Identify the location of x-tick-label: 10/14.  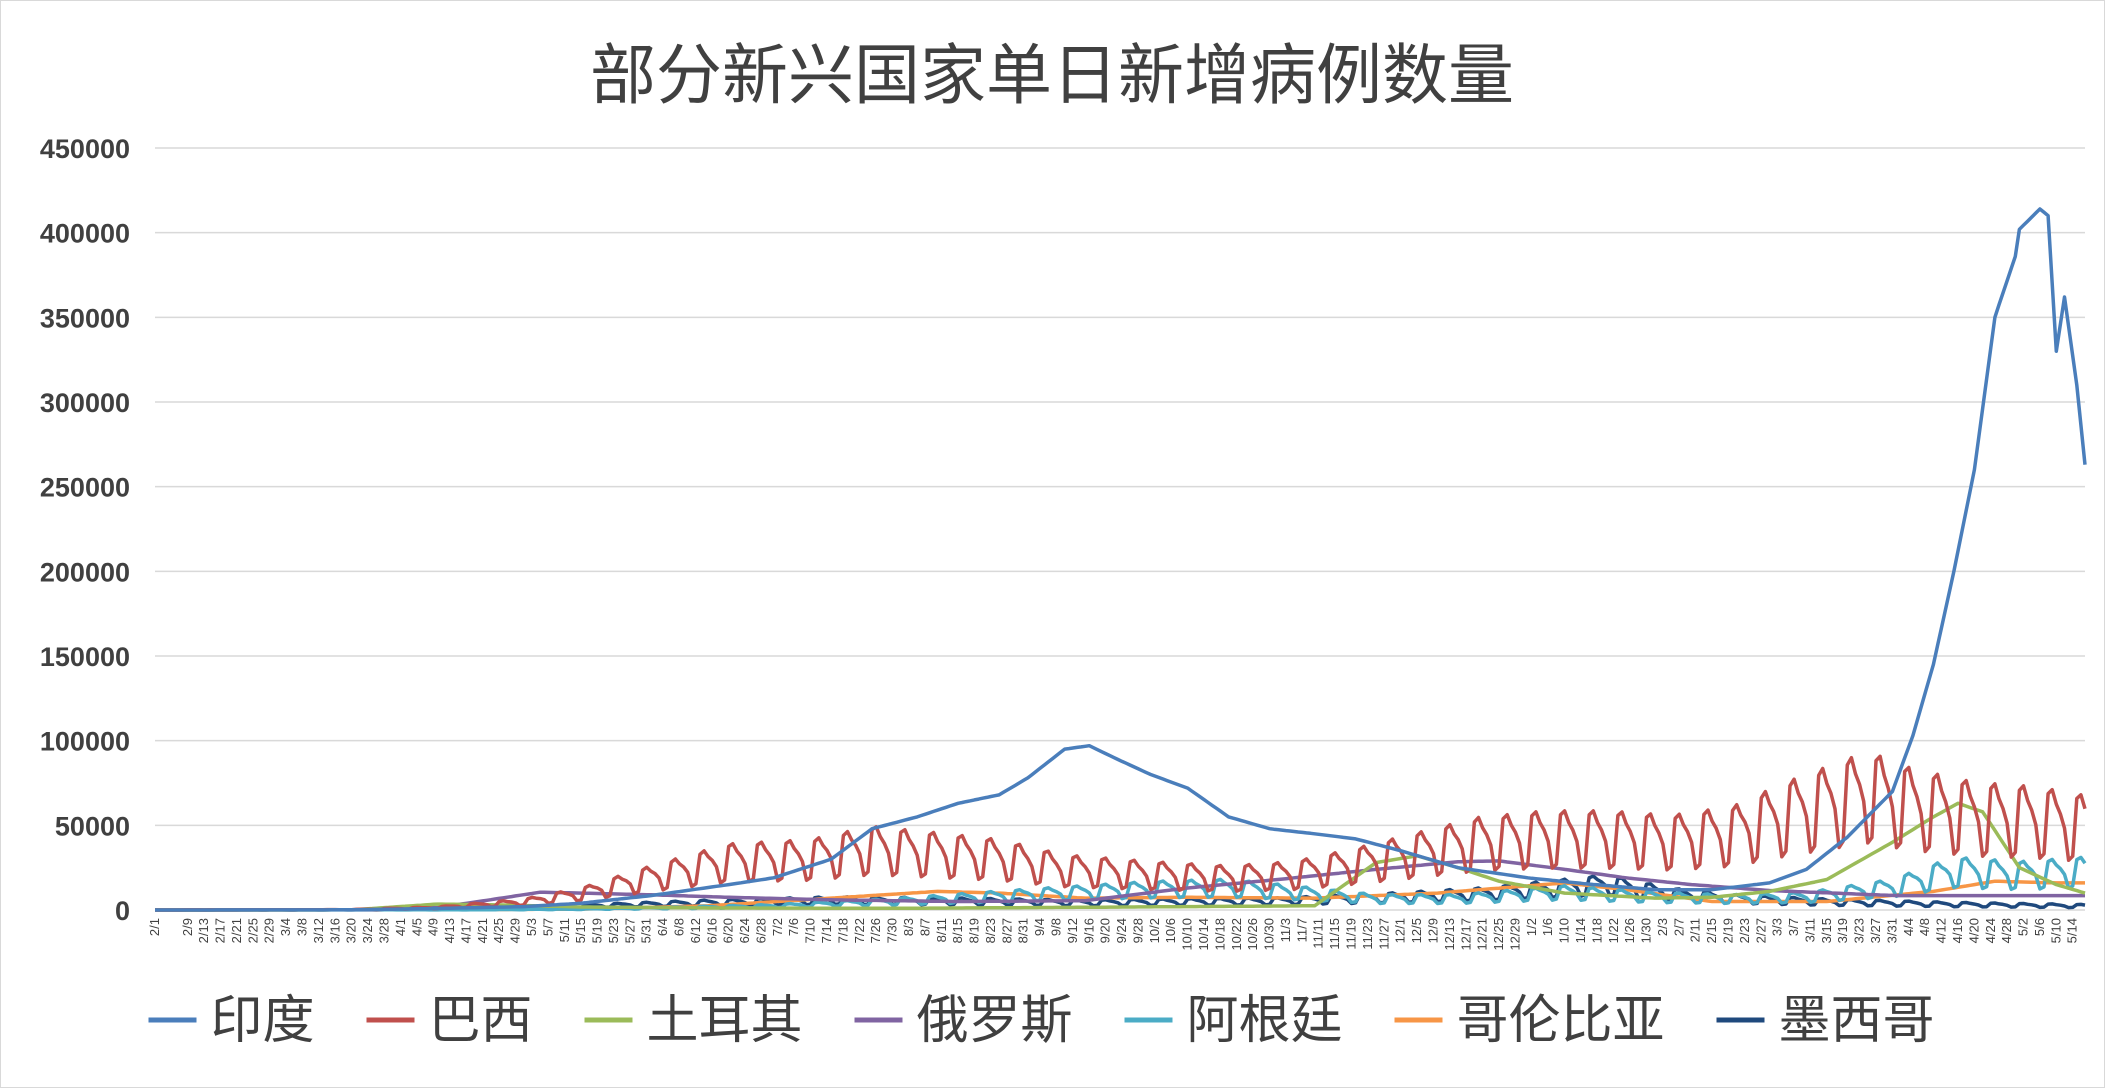
(1203, 934).